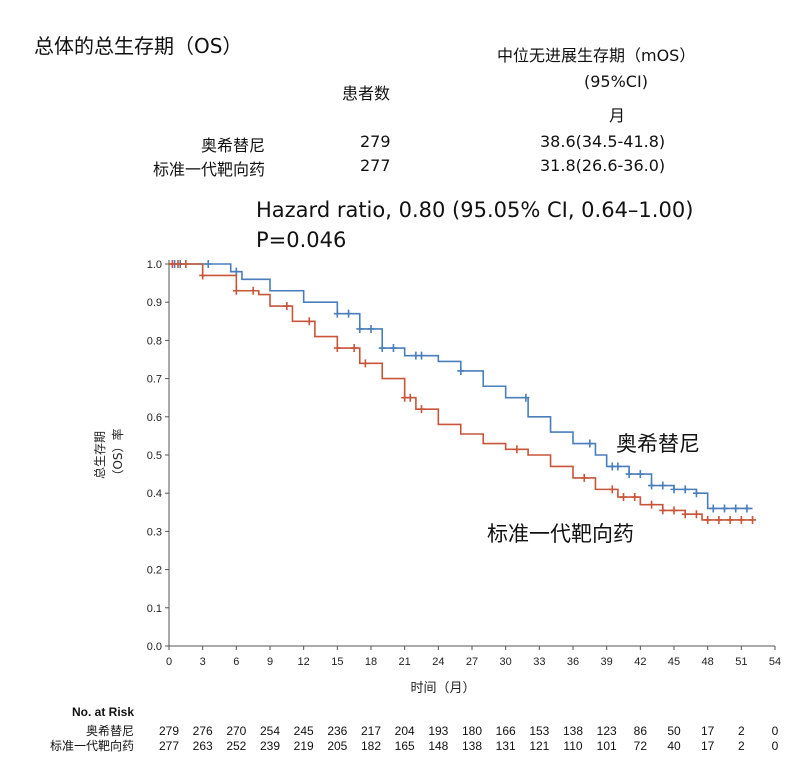 The image size is (800, 772). I want to click on row-patients: 277, so click(375, 165).